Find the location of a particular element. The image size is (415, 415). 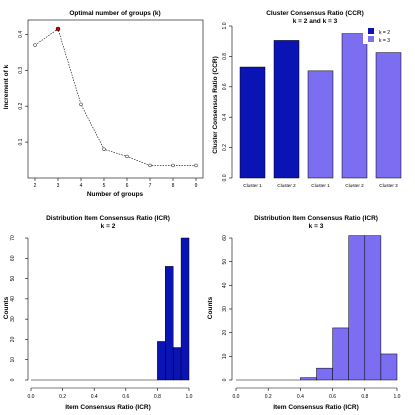

x-tick-label: 2 is located at coordinates (35, 186).